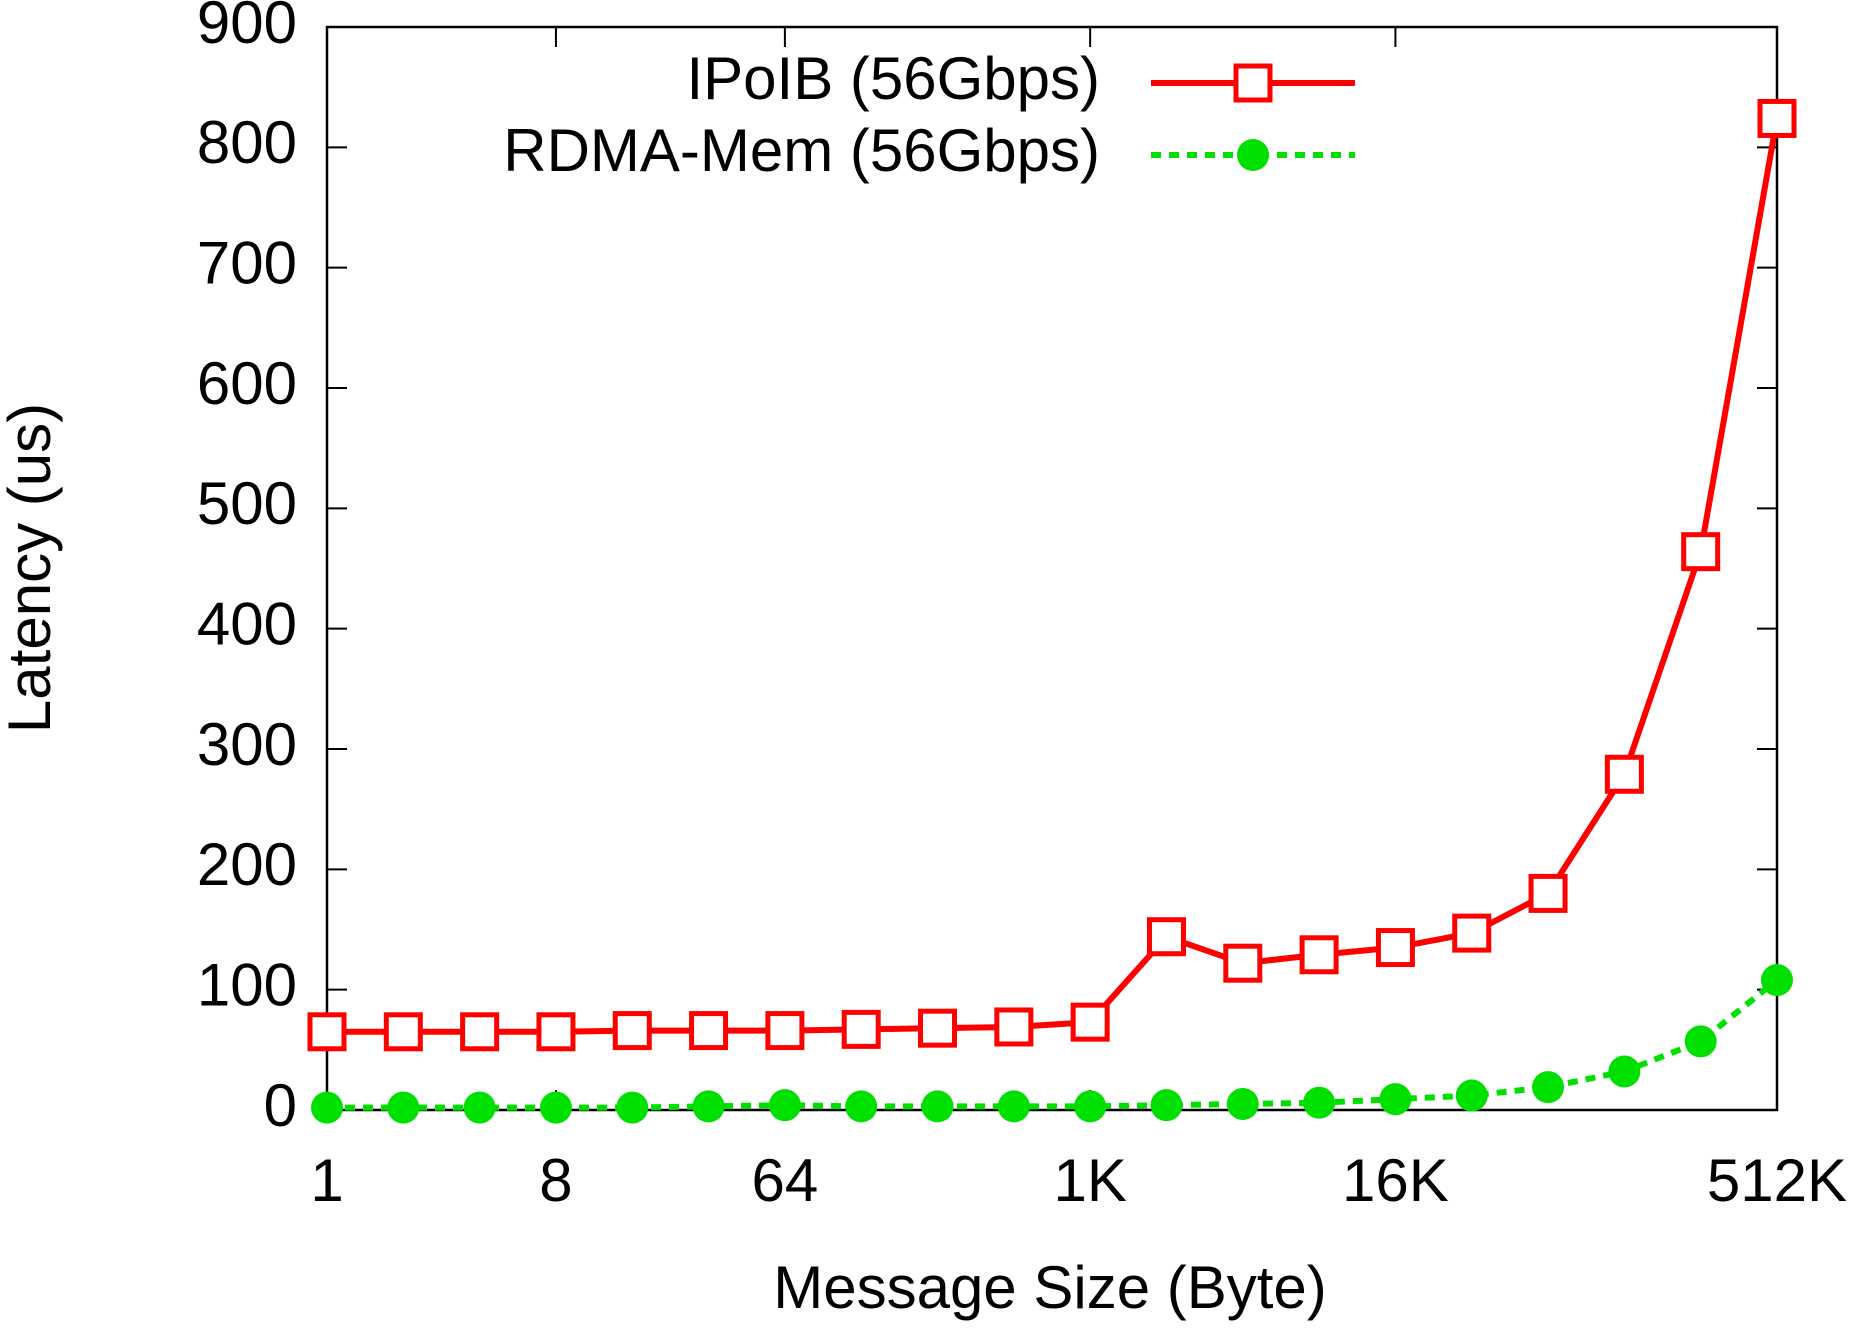 The height and width of the screenshot is (1334, 1864). What do you see at coordinates (1395, 1180) in the screenshot?
I see `x-tick-label: 16K` at bounding box center [1395, 1180].